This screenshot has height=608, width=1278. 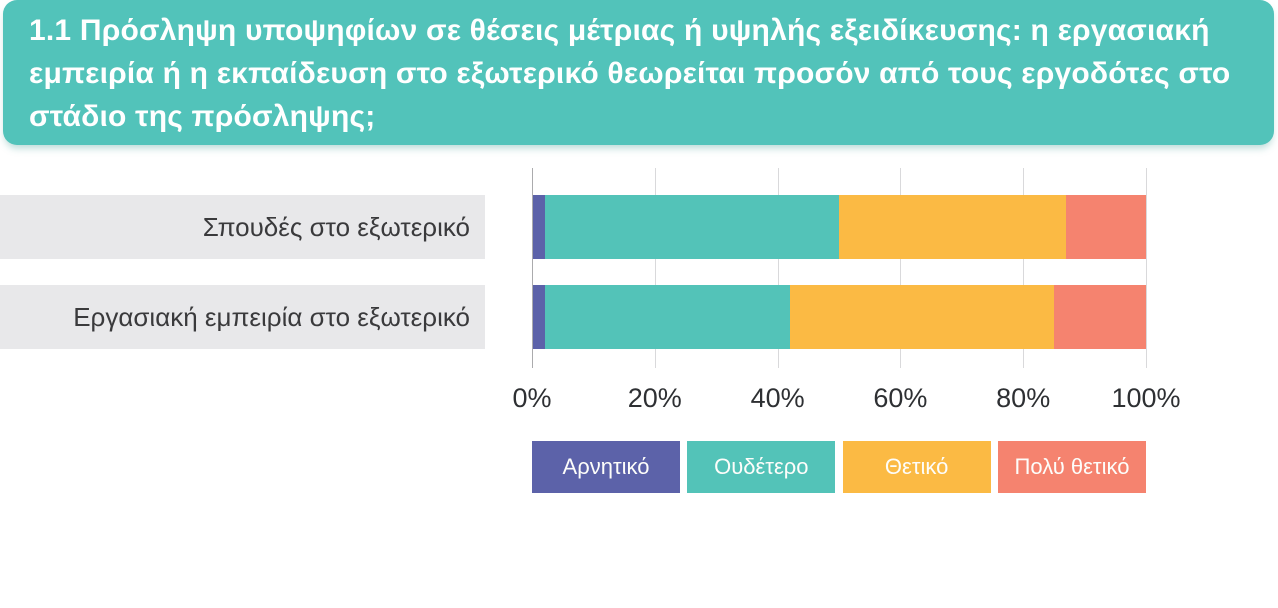 What do you see at coordinates (655, 268) in the screenshot?
I see `gridline-20%` at bounding box center [655, 268].